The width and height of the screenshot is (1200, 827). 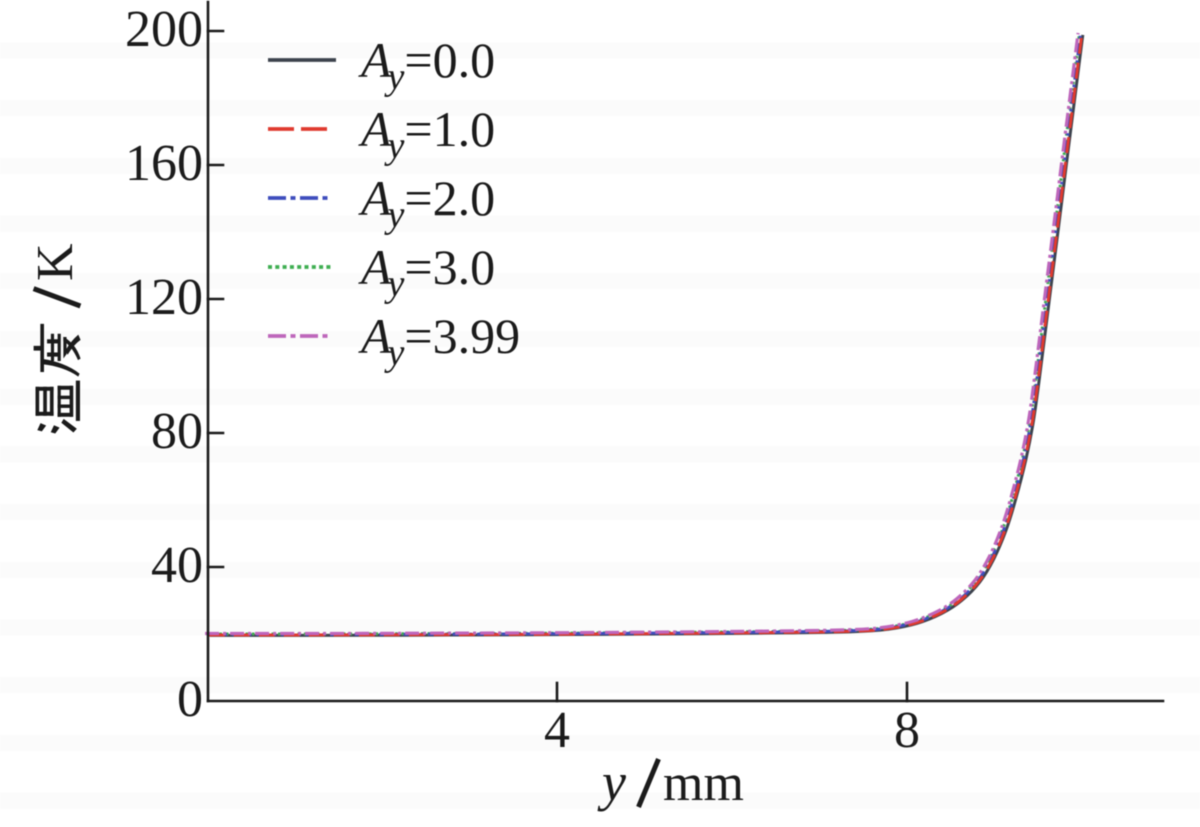 What do you see at coordinates (439, 341) in the screenshot?
I see `svg-text: Ay=3.99` at bounding box center [439, 341].